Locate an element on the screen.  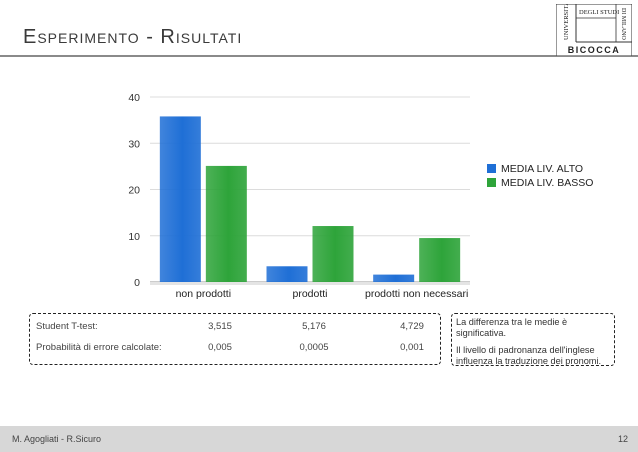
y-tick-label: 10 is located at coordinates (134, 237).